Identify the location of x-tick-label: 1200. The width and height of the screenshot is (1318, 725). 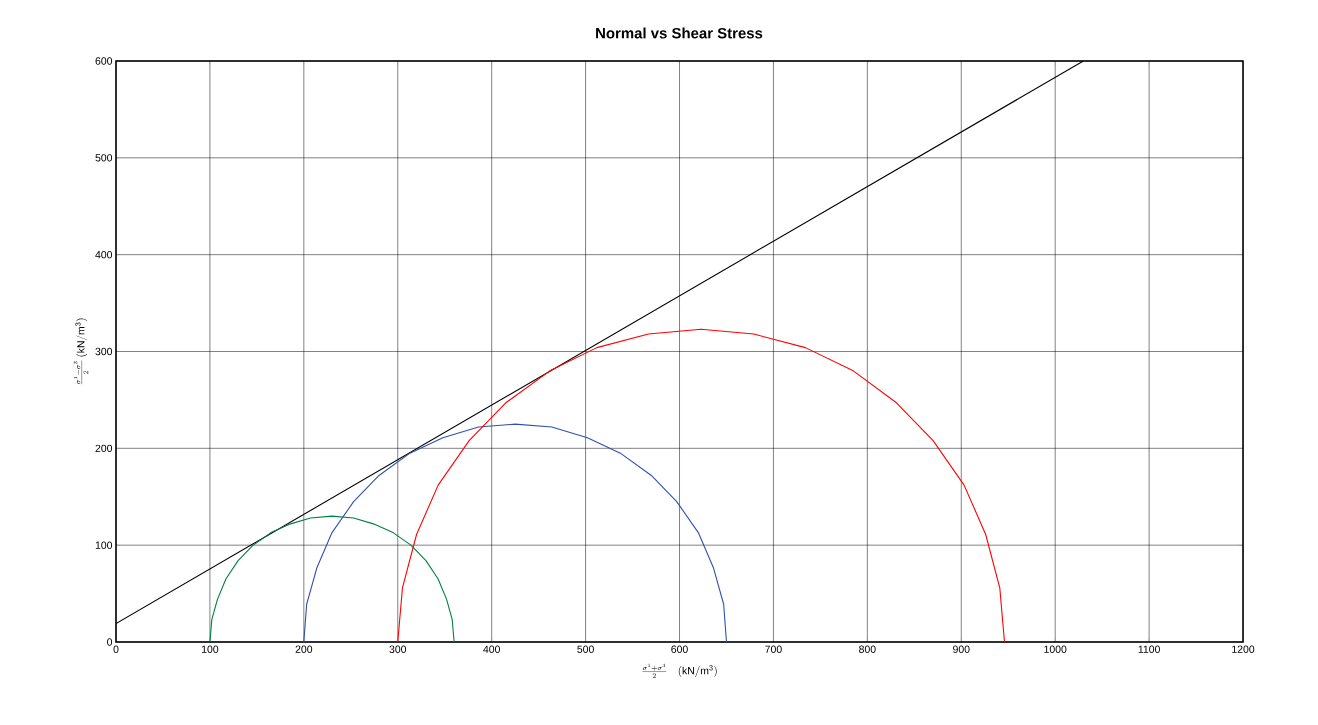
(1243, 649).